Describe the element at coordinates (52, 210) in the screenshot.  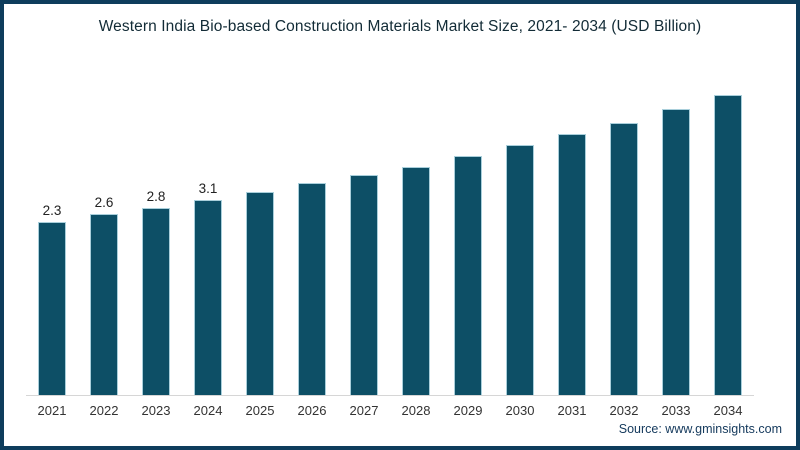
I see `bar-value-label-2021: 2.3` at that location.